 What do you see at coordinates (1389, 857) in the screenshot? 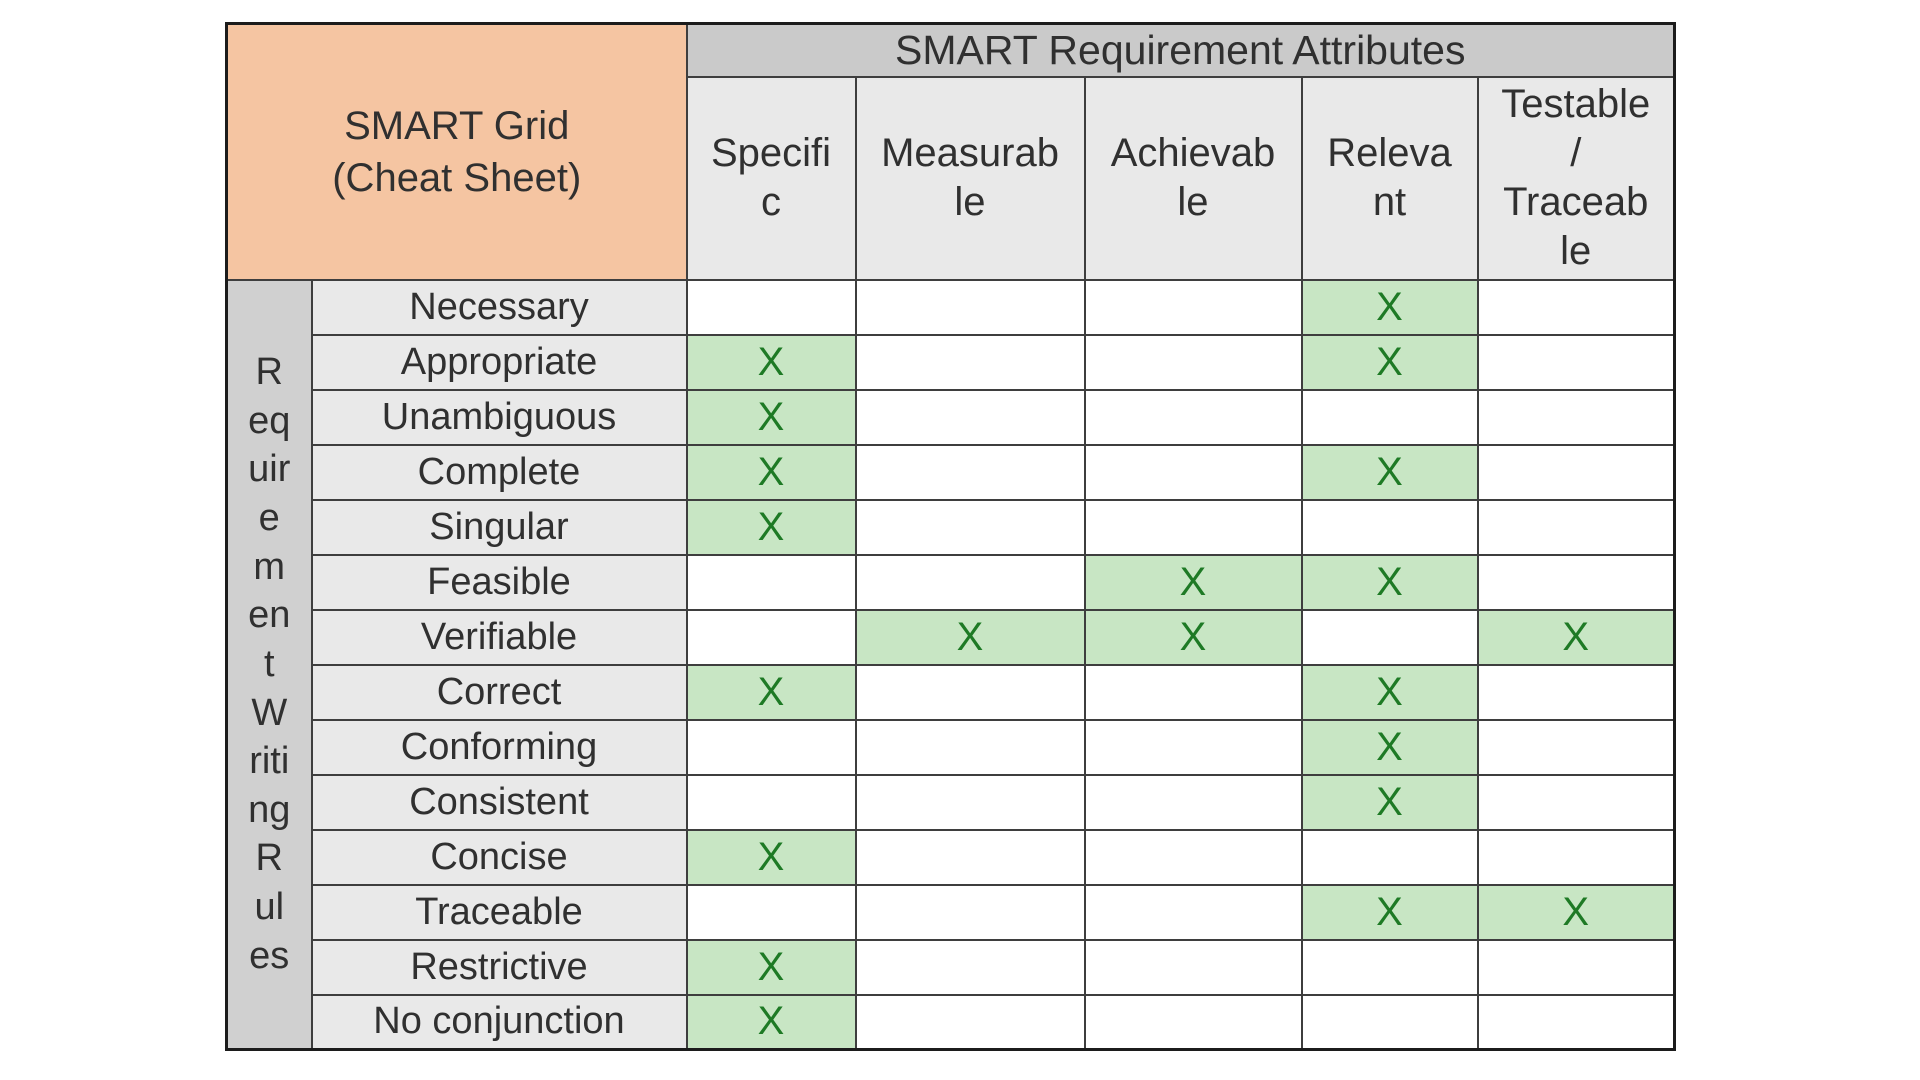
I see `empty-cell-concise-relevant` at bounding box center [1389, 857].